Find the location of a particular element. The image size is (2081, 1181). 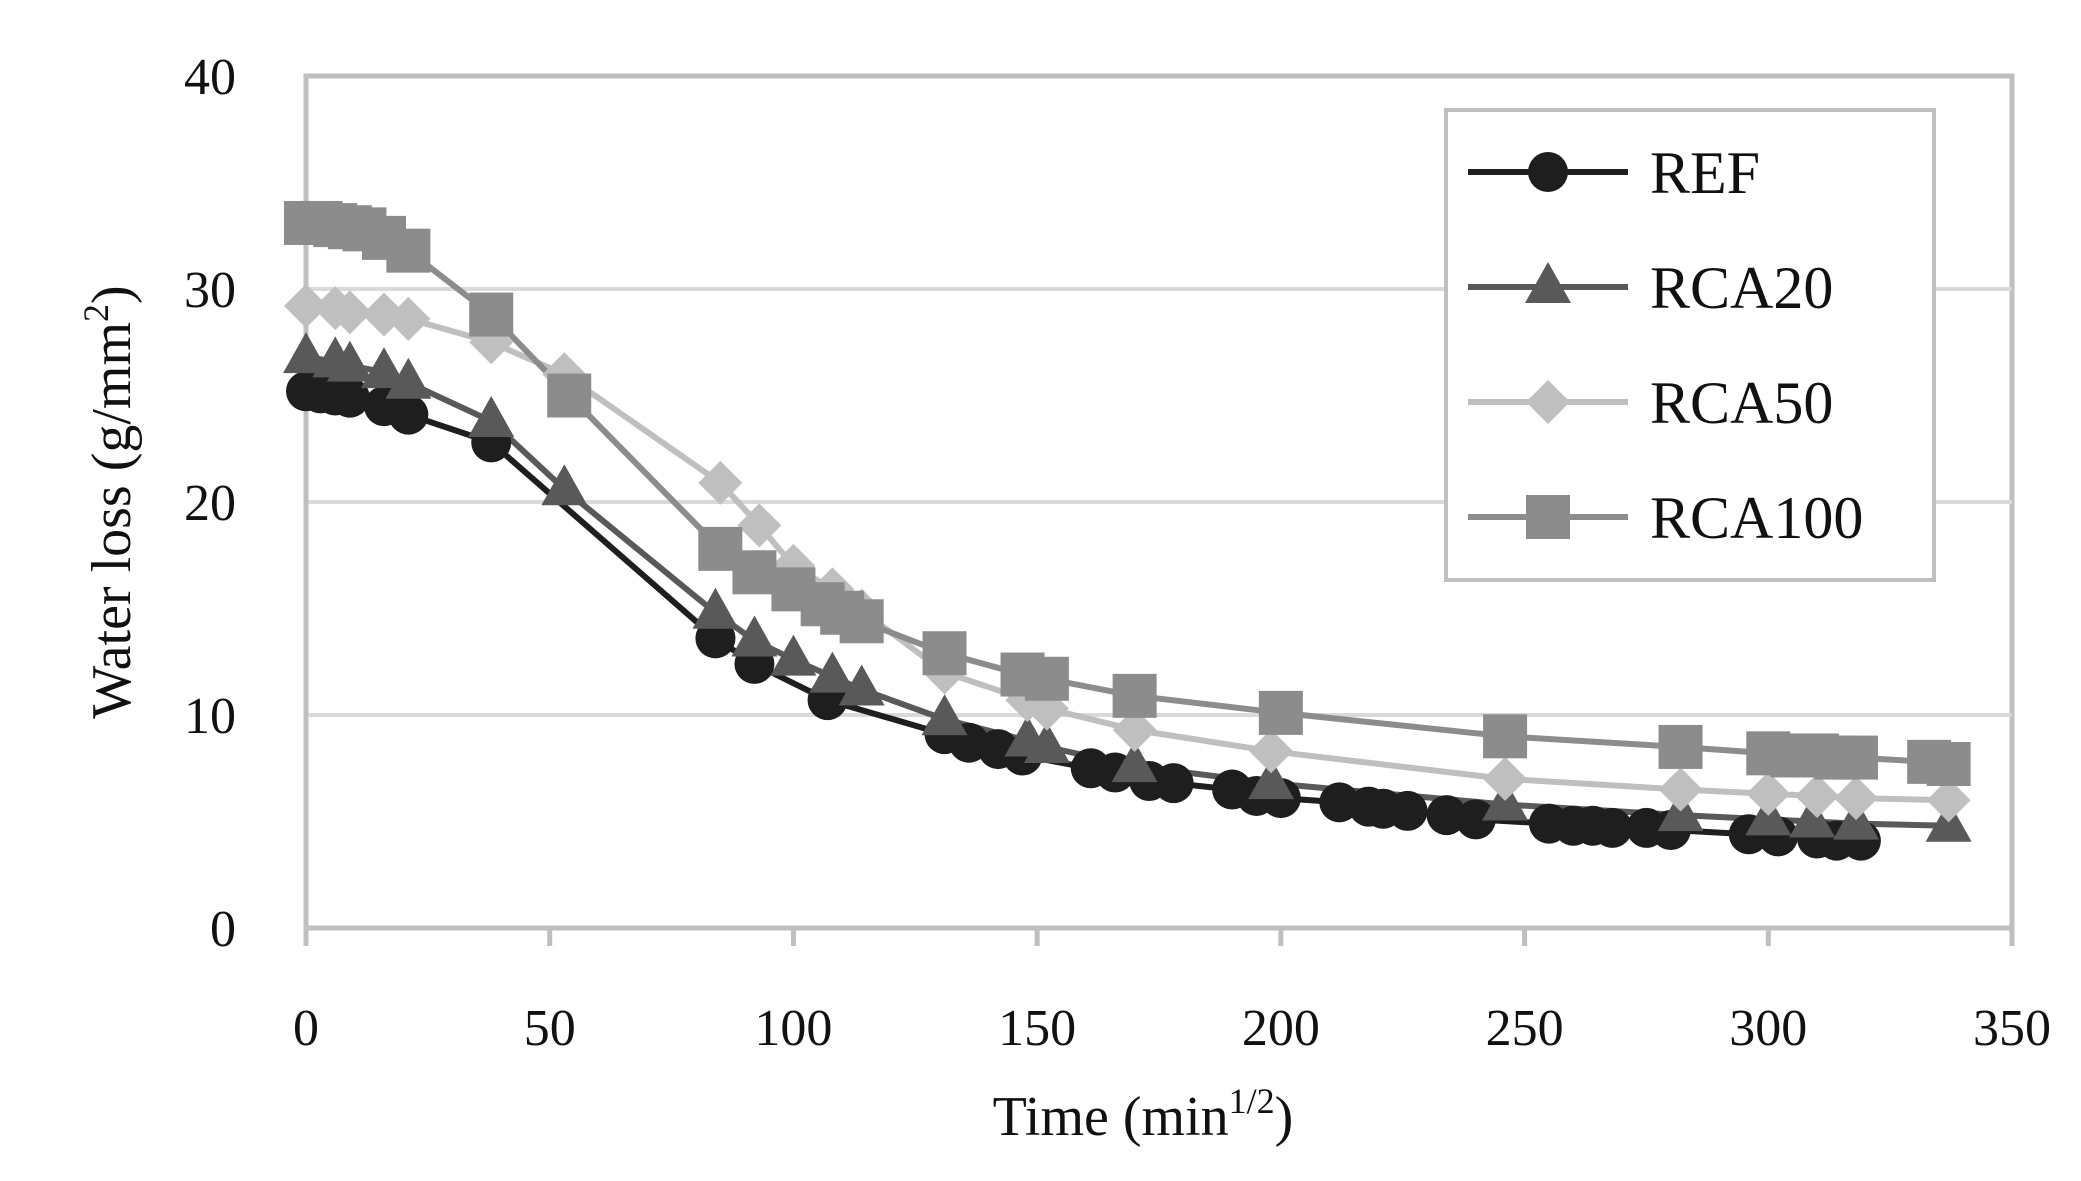

x-tick-label-150: 150 is located at coordinates (1037, 1028).